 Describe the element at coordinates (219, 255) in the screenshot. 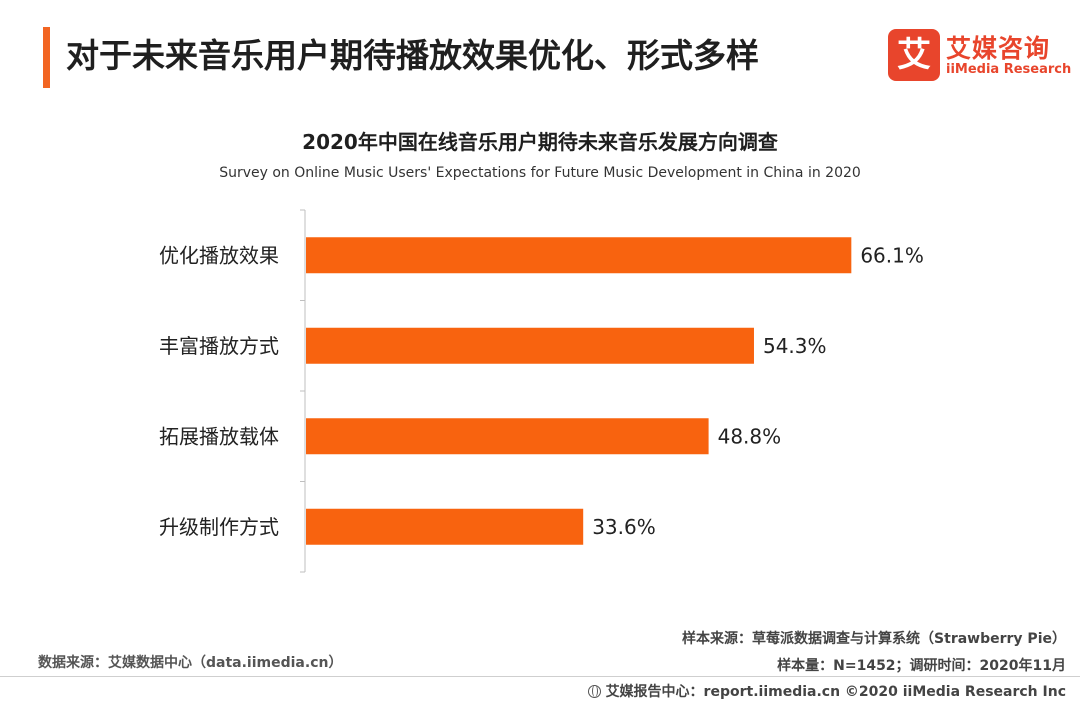

I see `category-label-1: 优化播放效果` at that location.